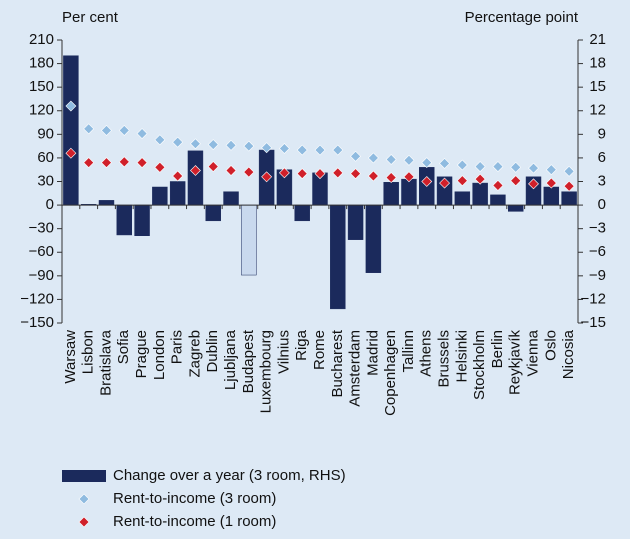 Image resolution: width=630 pixels, height=539 pixels. Describe the element at coordinates (372, 353) in the screenshot. I see `x-tick-label: Madrid` at that location.